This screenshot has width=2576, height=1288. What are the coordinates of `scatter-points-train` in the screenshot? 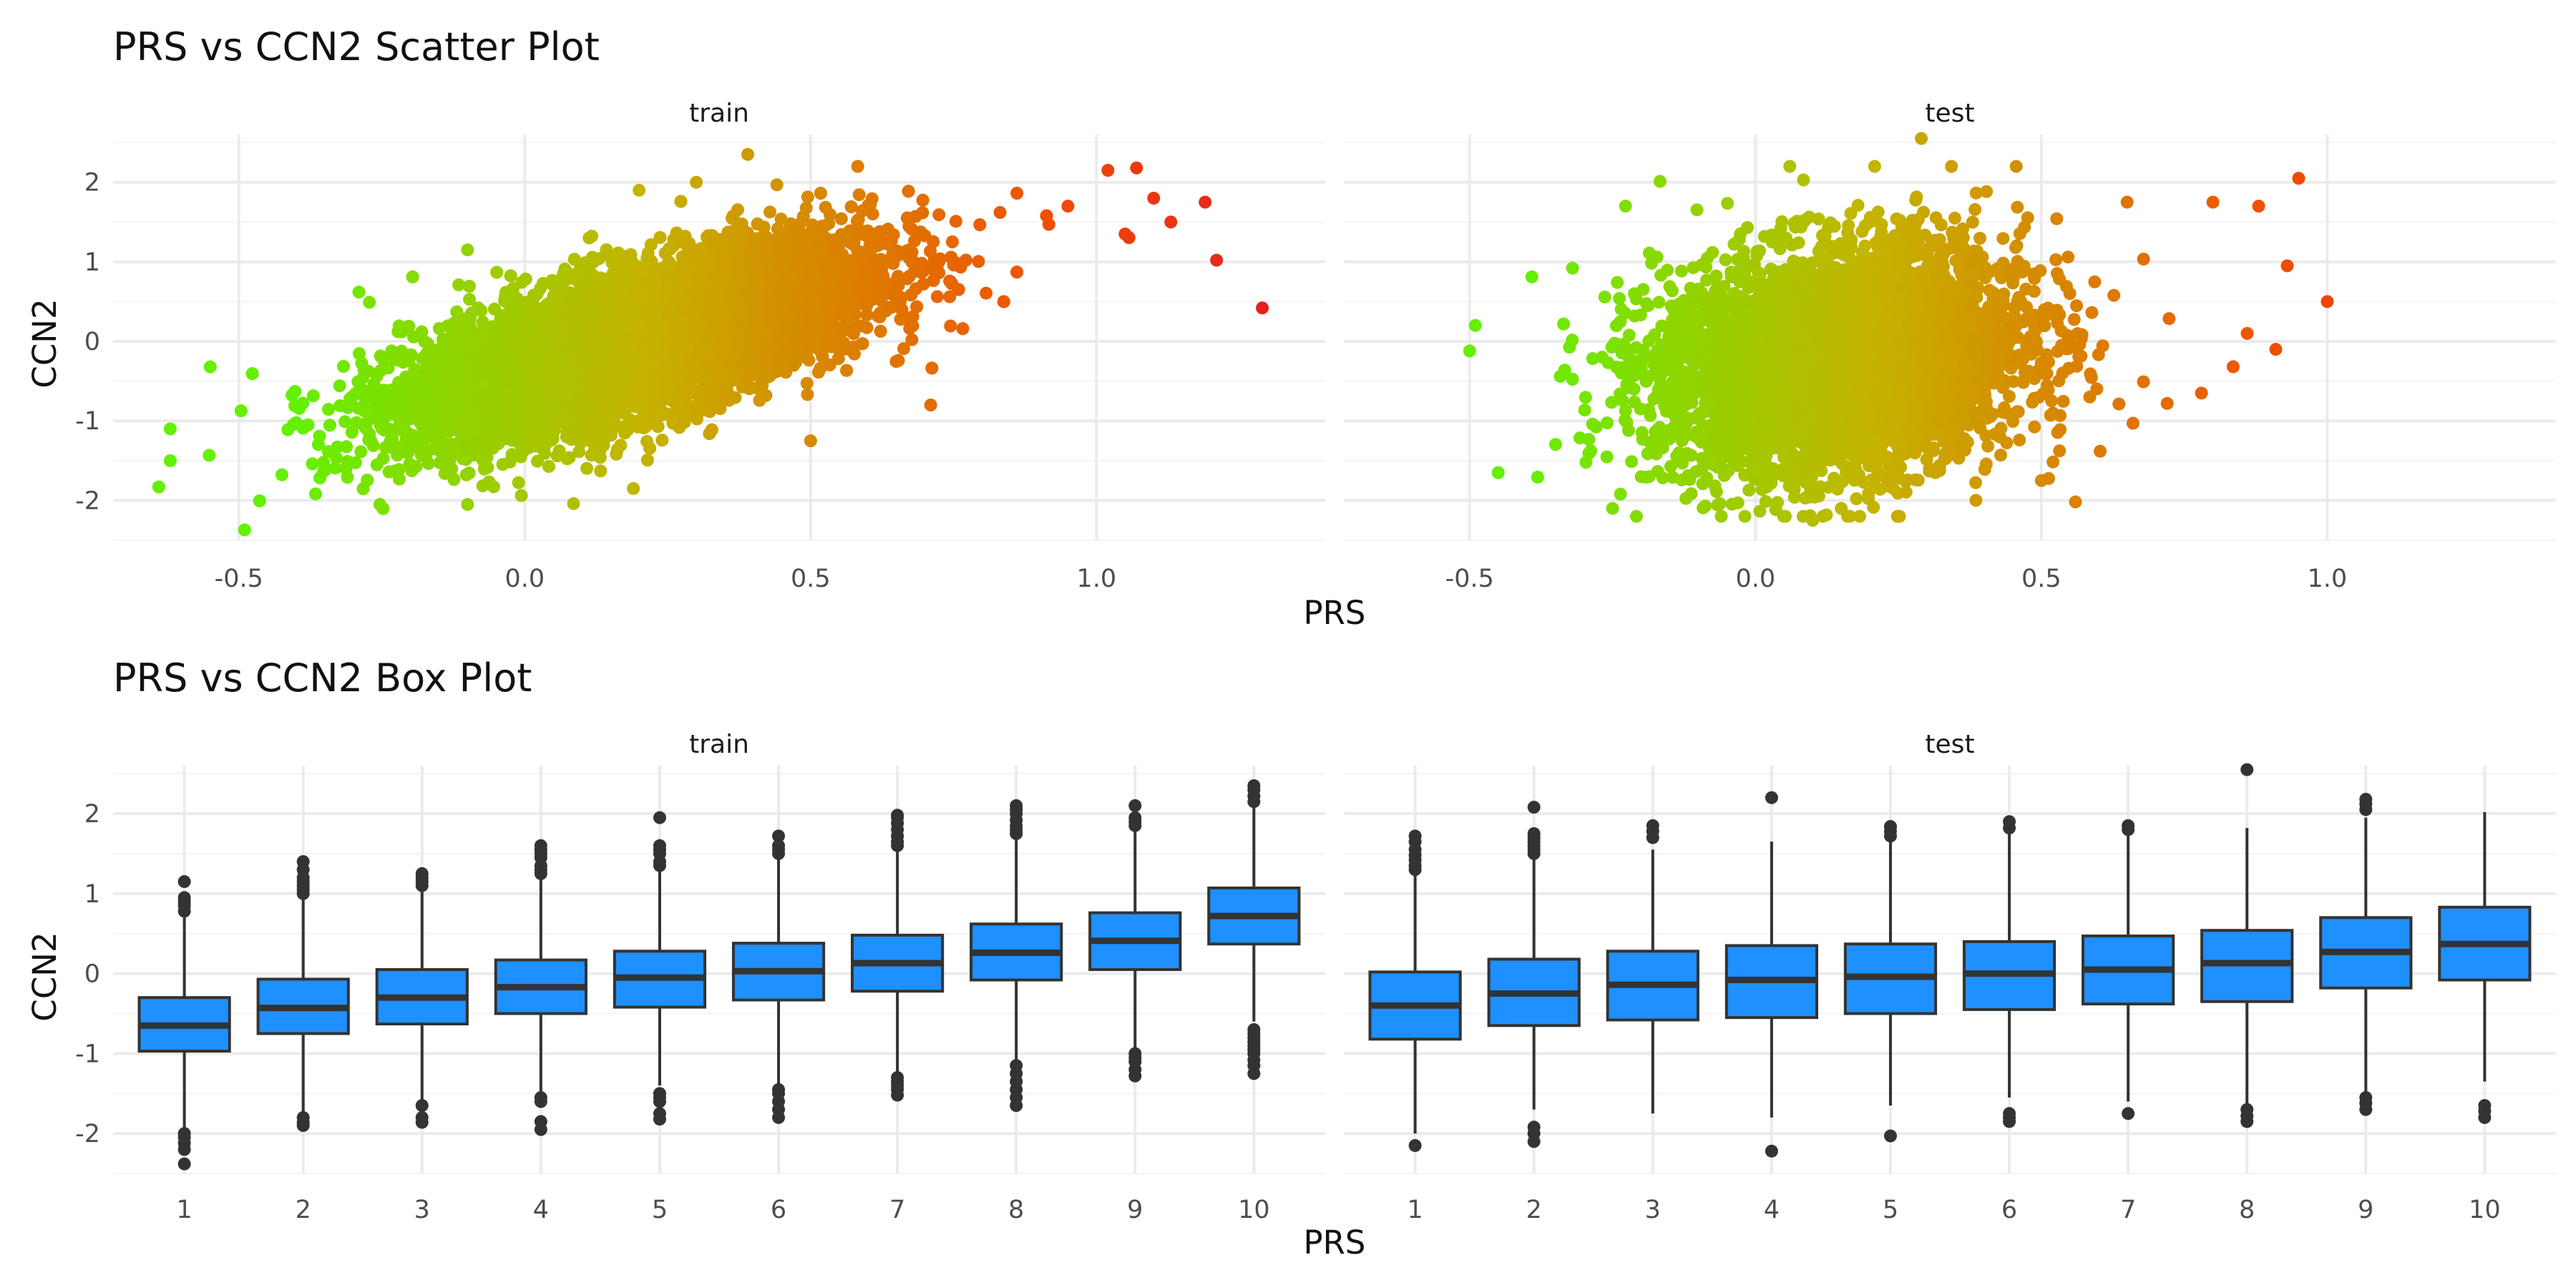 It's located at (710, 342).